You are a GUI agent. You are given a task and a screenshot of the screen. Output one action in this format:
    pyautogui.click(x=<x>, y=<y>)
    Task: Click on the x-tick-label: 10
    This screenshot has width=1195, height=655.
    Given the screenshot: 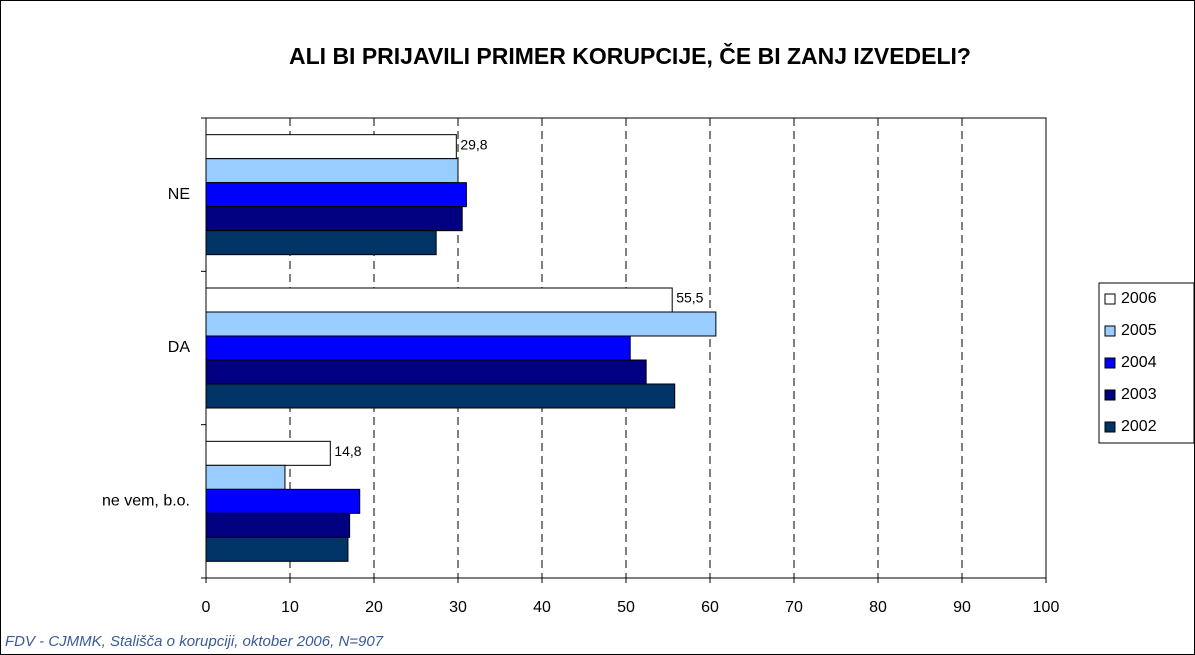 What is the action you would take?
    pyautogui.click(x=290, y=607)
    